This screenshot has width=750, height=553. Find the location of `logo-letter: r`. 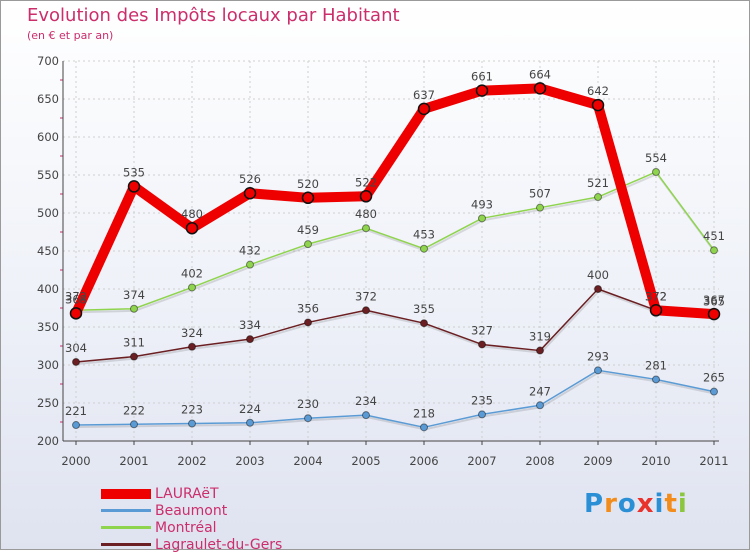

logo-letter: r is located at coordinates (611, 504).